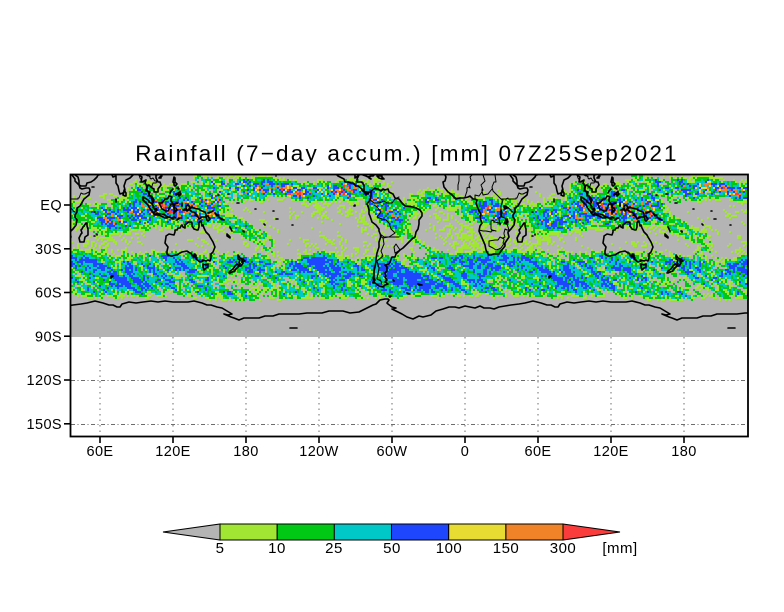  What do you see at coordinates (48, 294) in the screenshot?
I see `svg-text: 60S` at bounding box center [48, 294].